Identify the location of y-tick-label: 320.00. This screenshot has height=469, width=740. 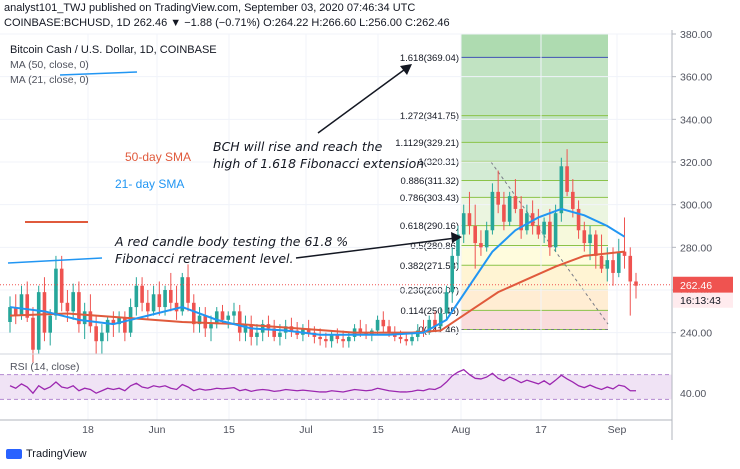
(696, 163).